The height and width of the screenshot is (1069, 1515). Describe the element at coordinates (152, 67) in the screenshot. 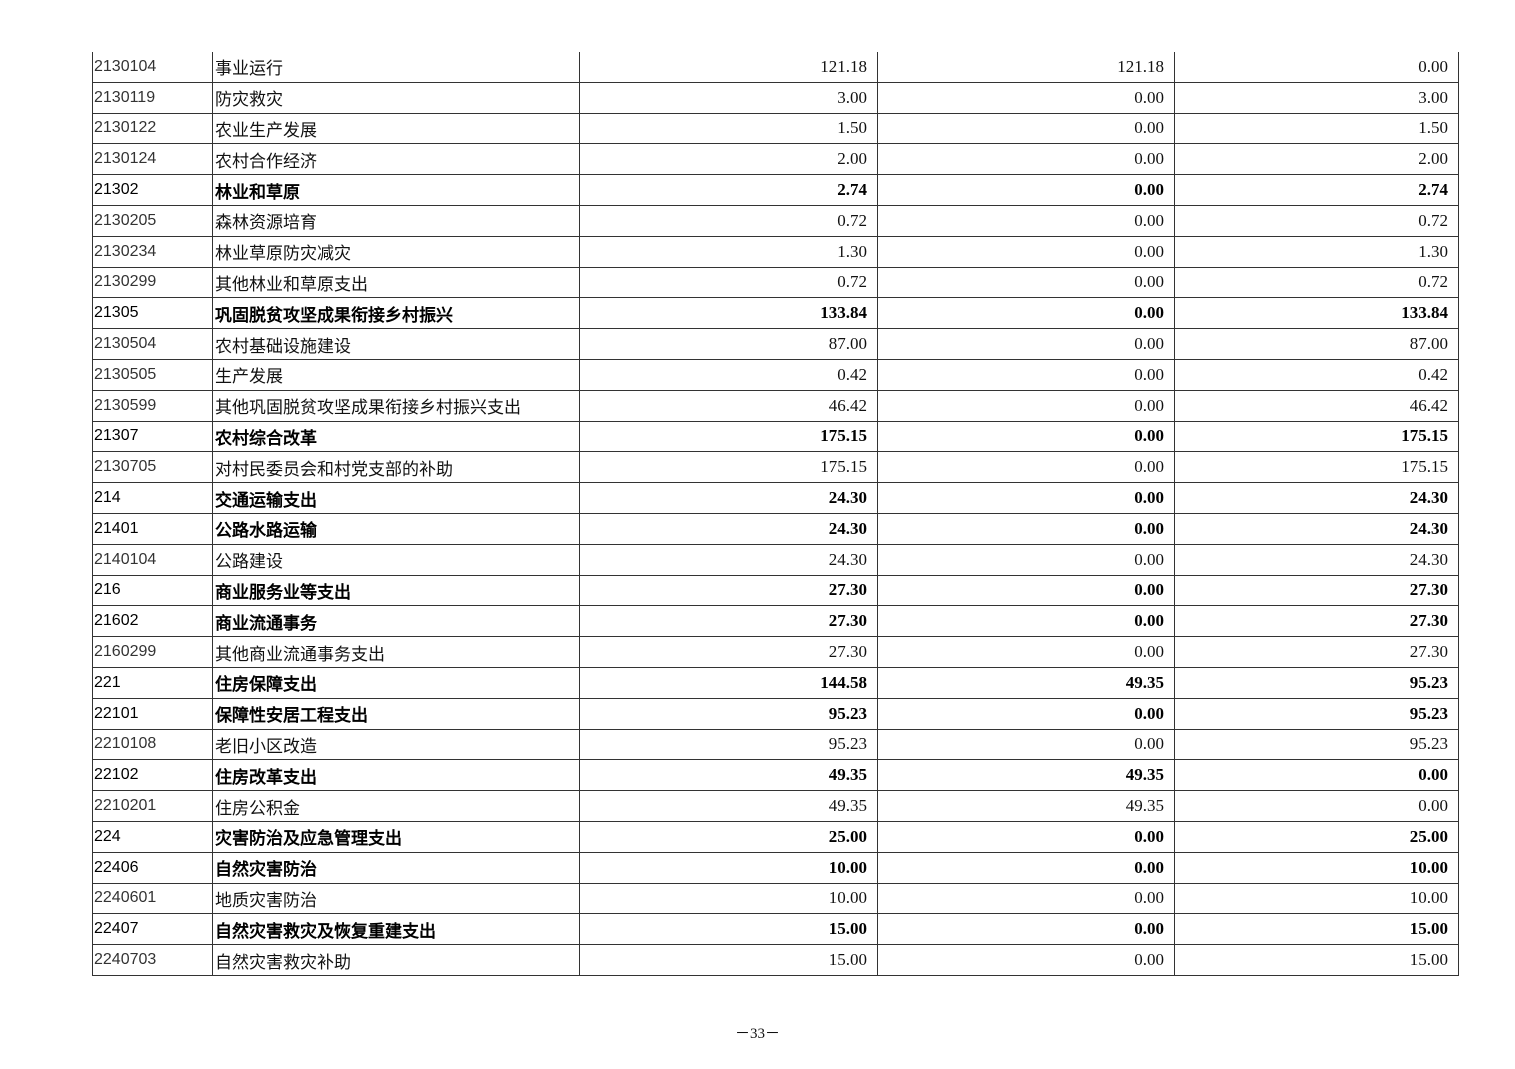

I see `subject-code: 2130104` at that location.